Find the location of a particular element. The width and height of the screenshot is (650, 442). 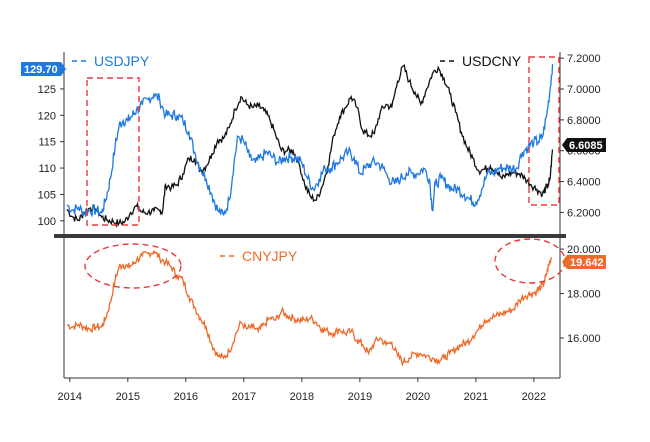

legend-cnyjpy-label: CNYJPY is located at coordinates (270, 256).